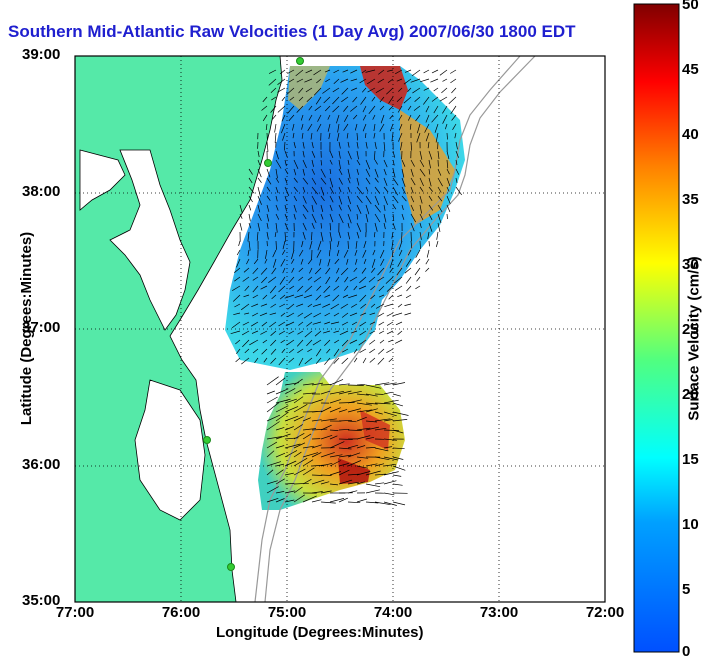 The width and height of the screenshot is (724, 660). I want to click on x-axis-label: Longitude (Degrees:Minutes), so click(320, 632).